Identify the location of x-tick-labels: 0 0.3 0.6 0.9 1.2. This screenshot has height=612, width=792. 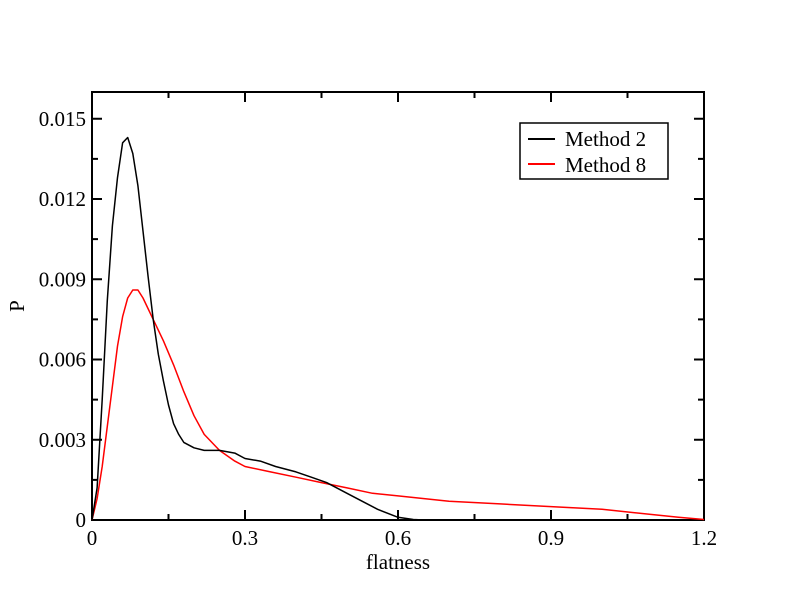
(402, 538).